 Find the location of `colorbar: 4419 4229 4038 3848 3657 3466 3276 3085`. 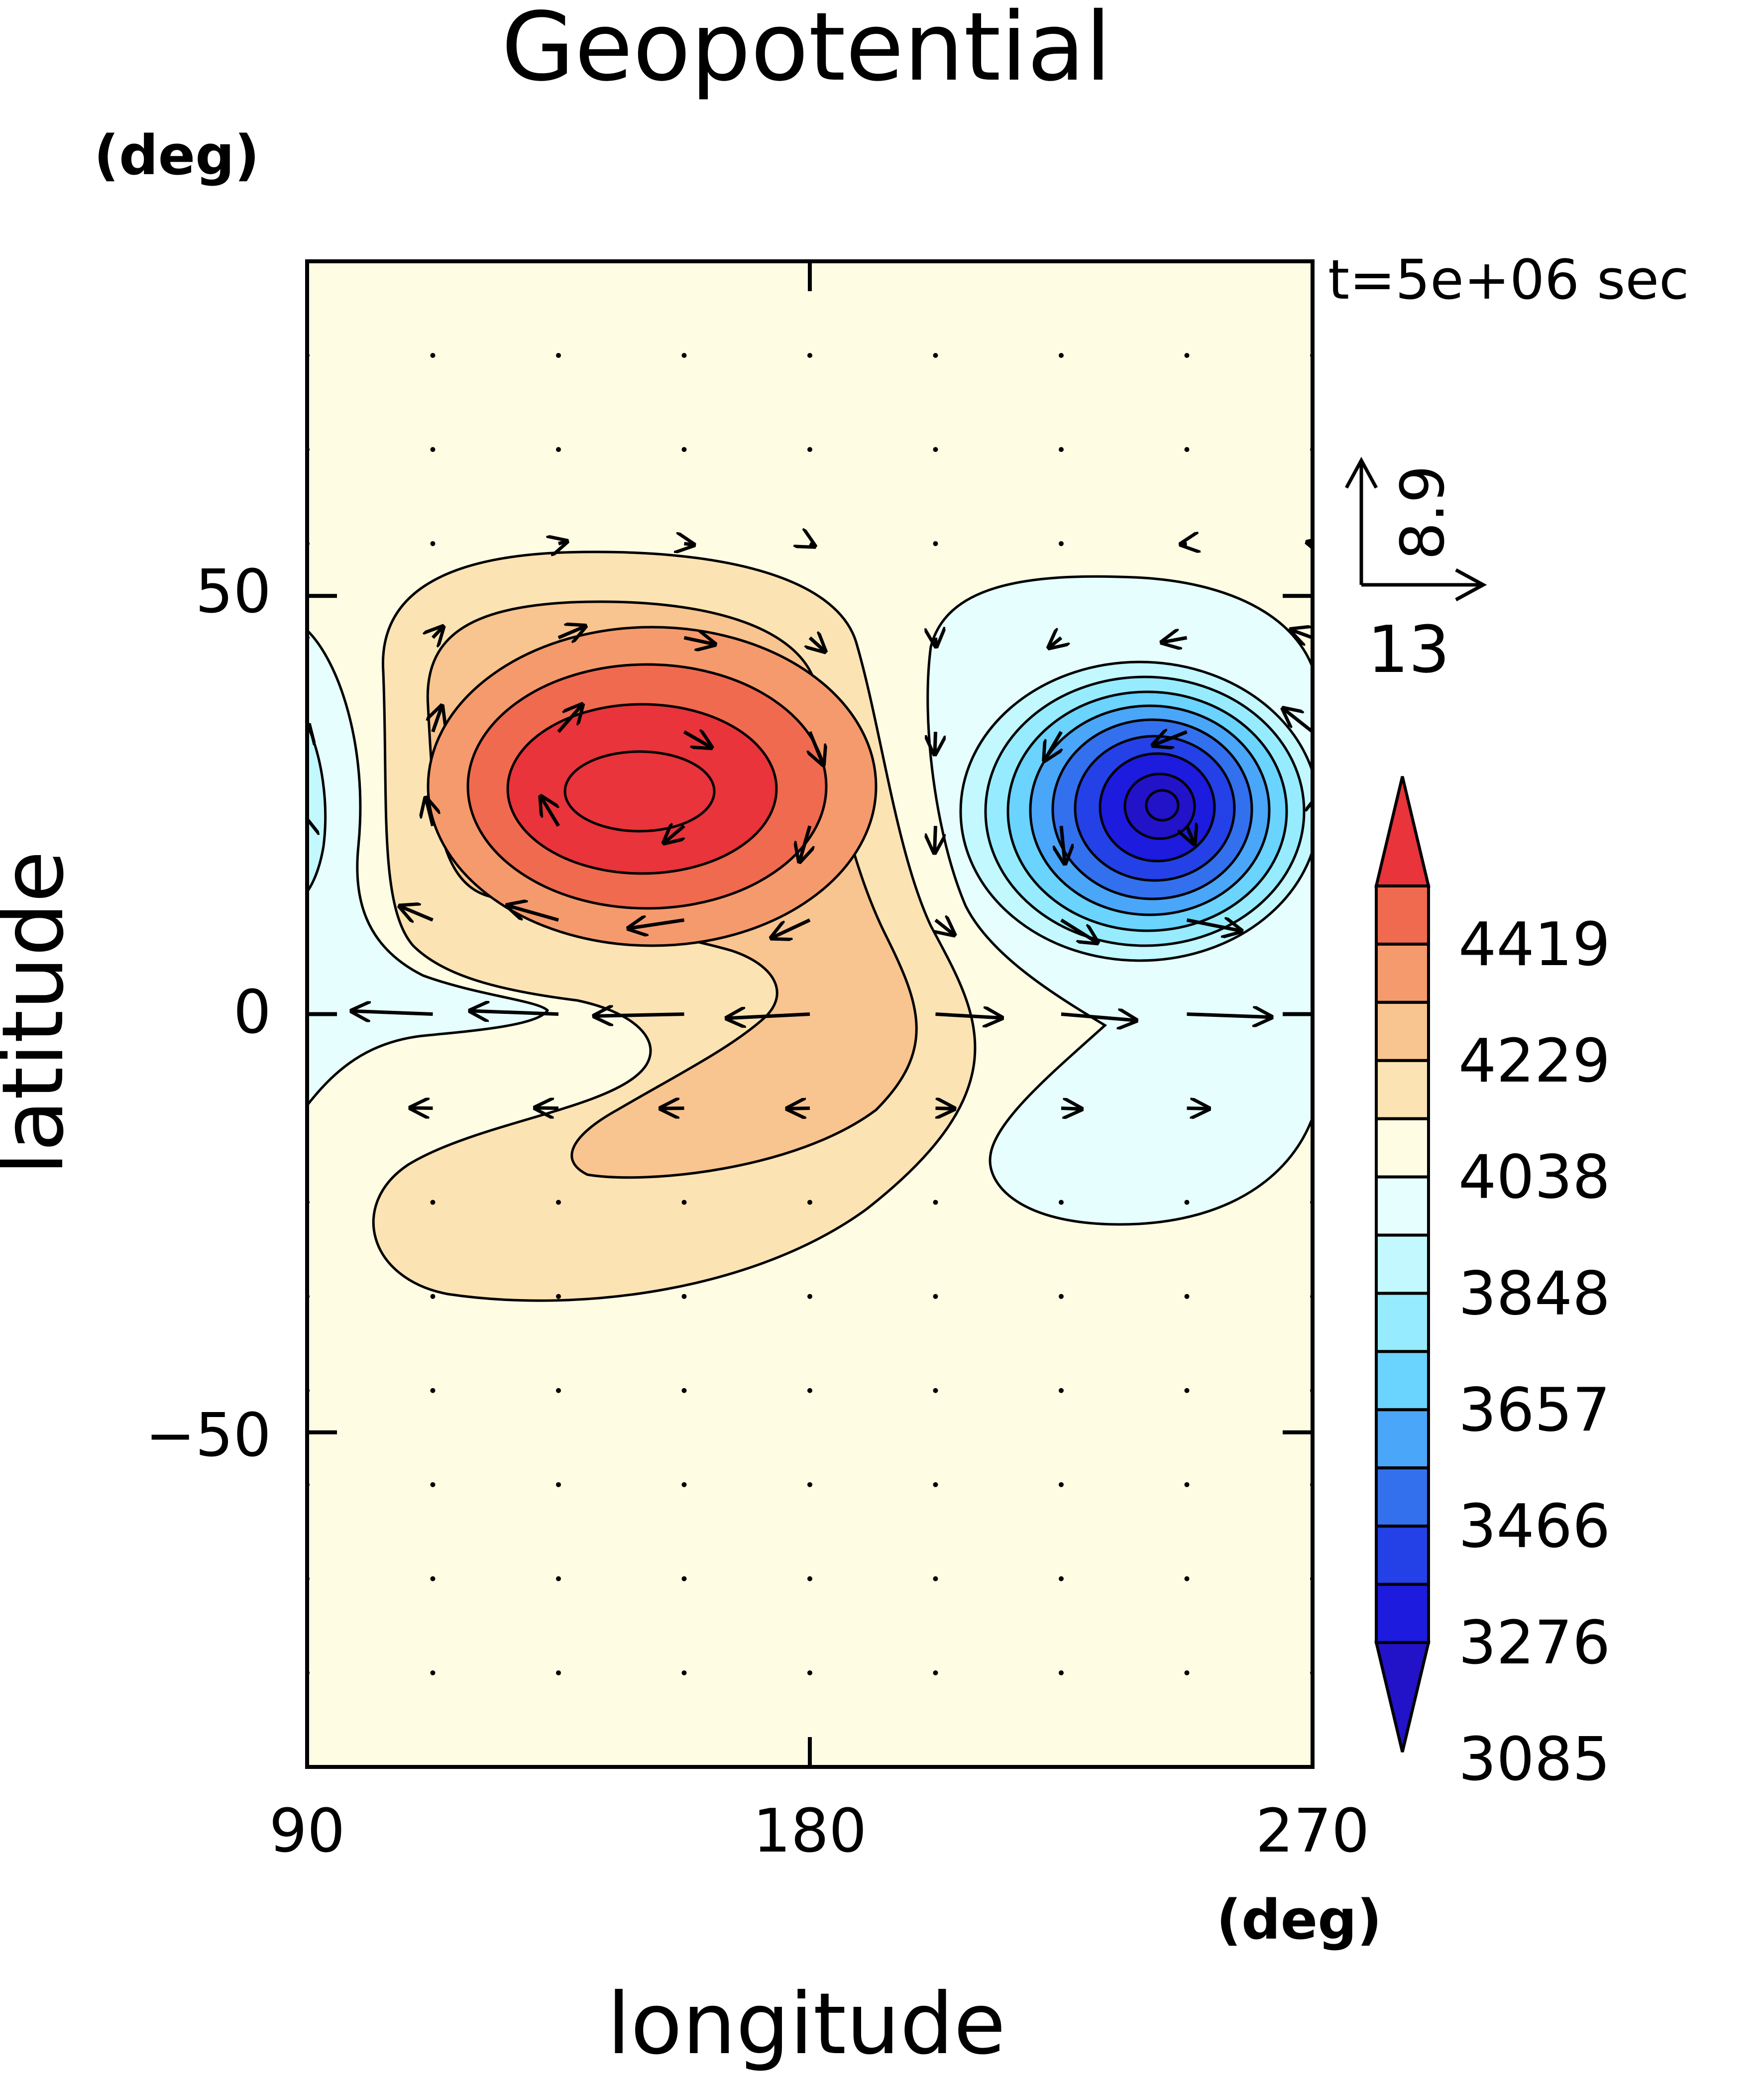

colorbar: 4419 4229 4038 3848 3657 3466 3276 3085 is located at coordinates (1492, 1285).